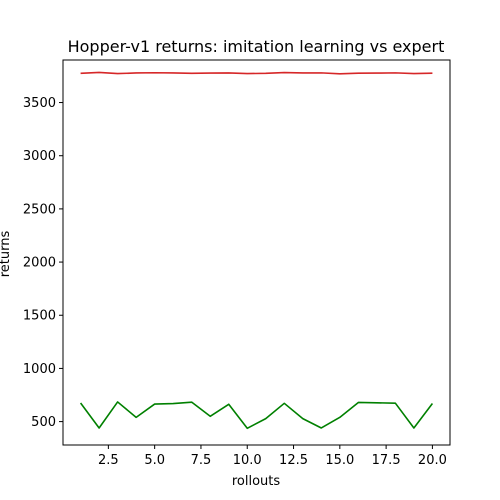  Describe the element at coordinates (386, 460) in the screenshot. I see `x-tick-label: 17.5` at that location.